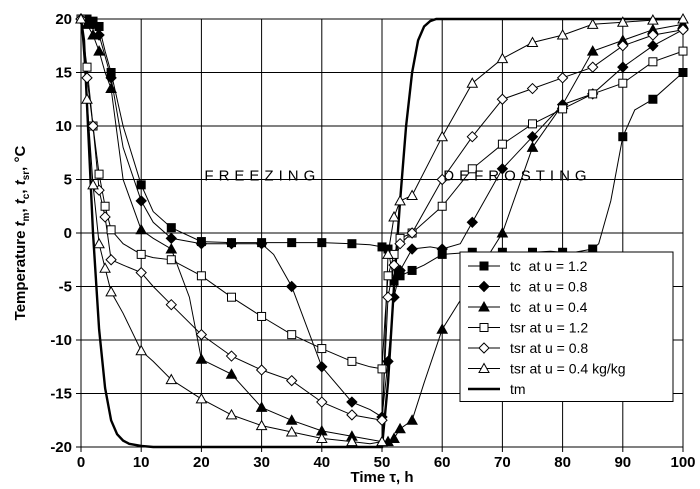  I want to click on x-tick-label: 20, so click(201, 462).